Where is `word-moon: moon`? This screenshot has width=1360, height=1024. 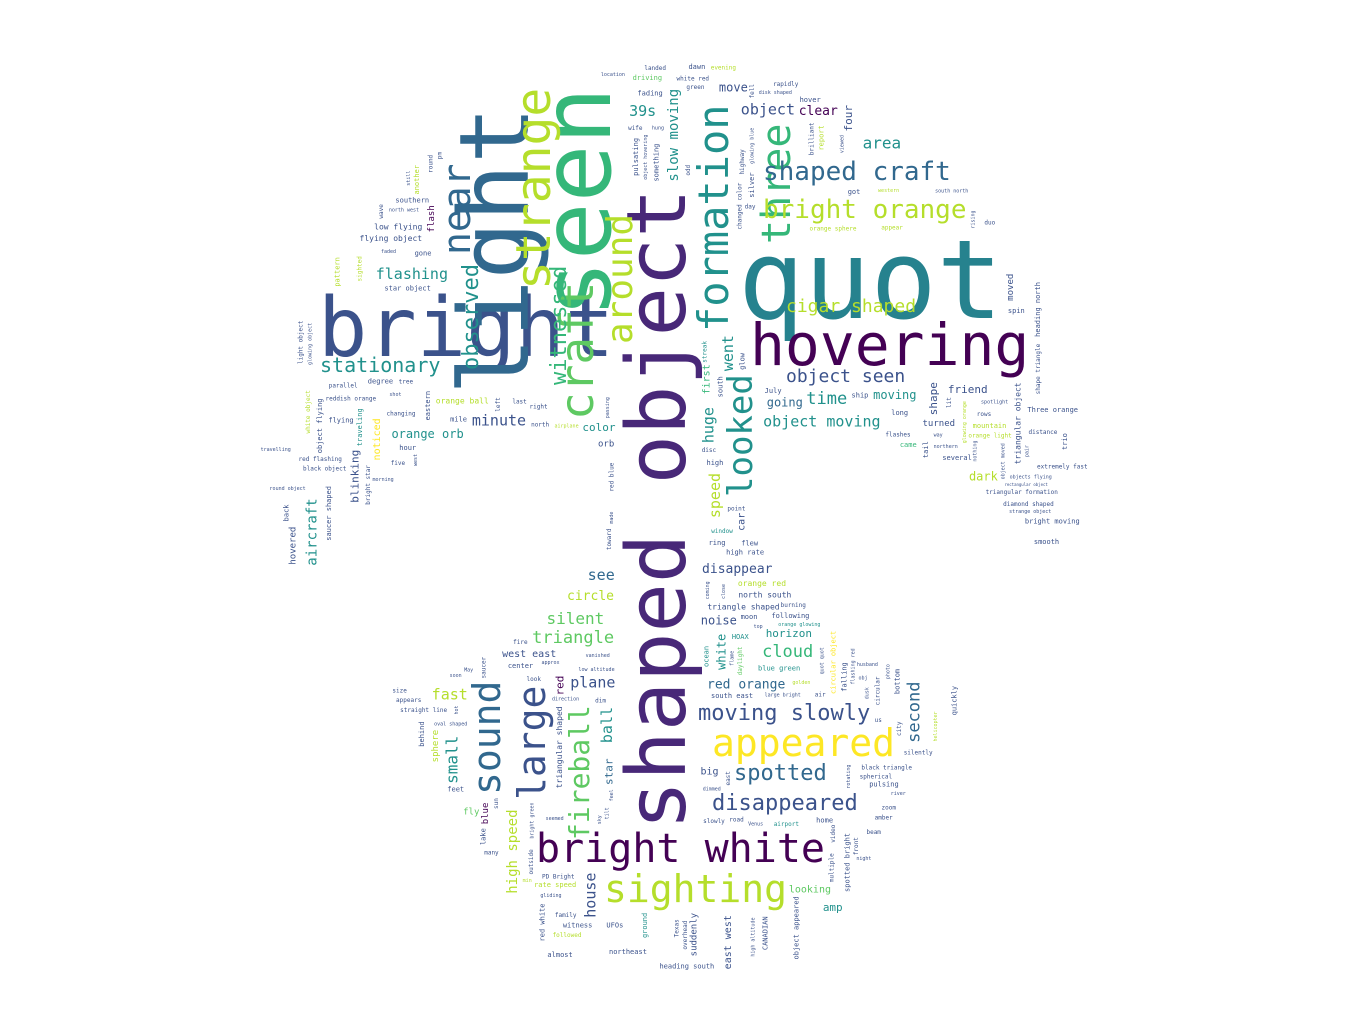
word-moon: moon is located at coordinates (749, 617).